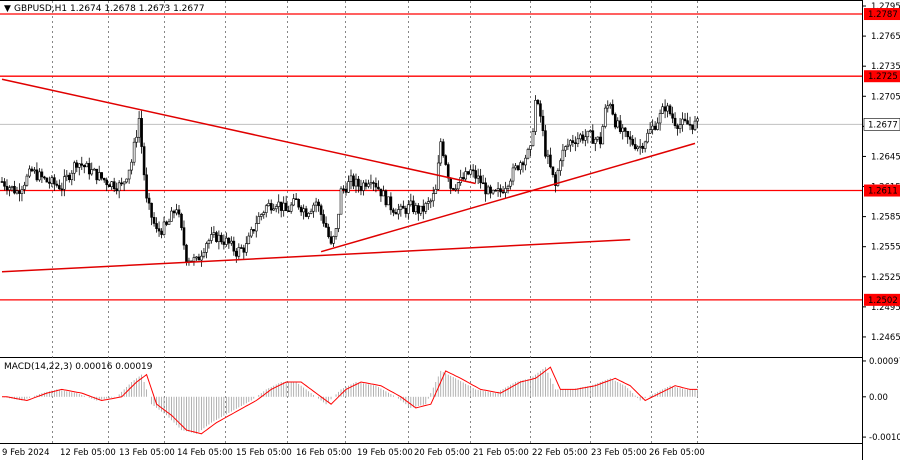 The image size is (900, 460). What do you see at coordinates (884, 362) in the screenshot?
I see `macd-tick-label: 0.00097` at bounding box center [884, 362].